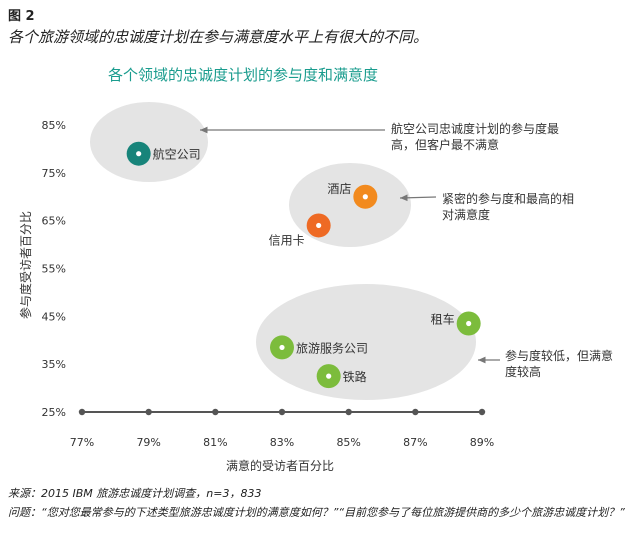 The height and width of the screenshot is (542, 640). I want to click on y-tick-label: 35%, so click(54, 364).